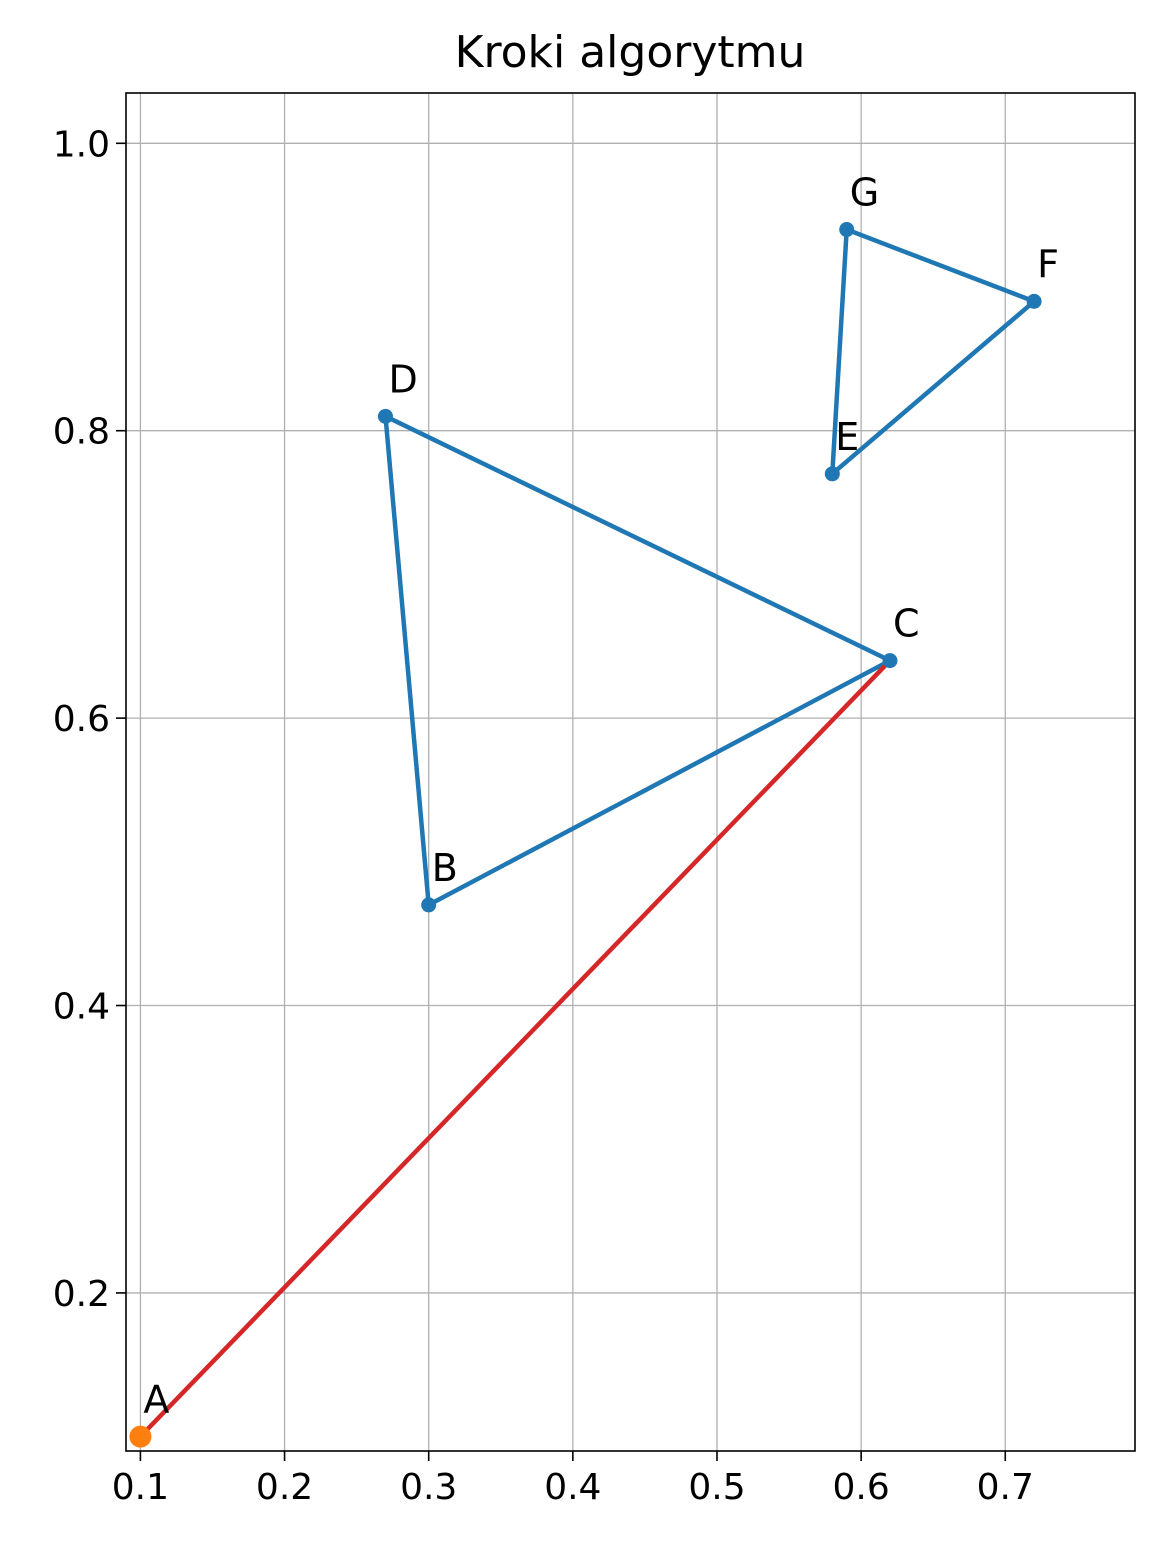 Image resolution: width=1166 pixels, height=1553 pixels. I want to click on y-tick-label: 0.2, so click(81, 1294).